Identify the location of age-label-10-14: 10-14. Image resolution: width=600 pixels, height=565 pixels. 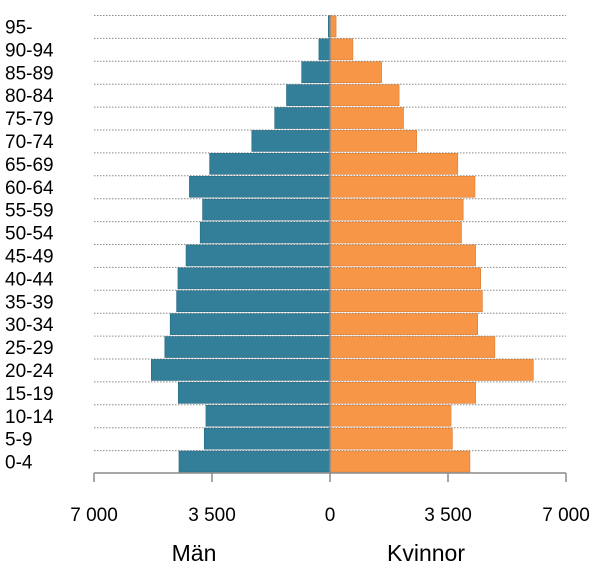
(29, 417).